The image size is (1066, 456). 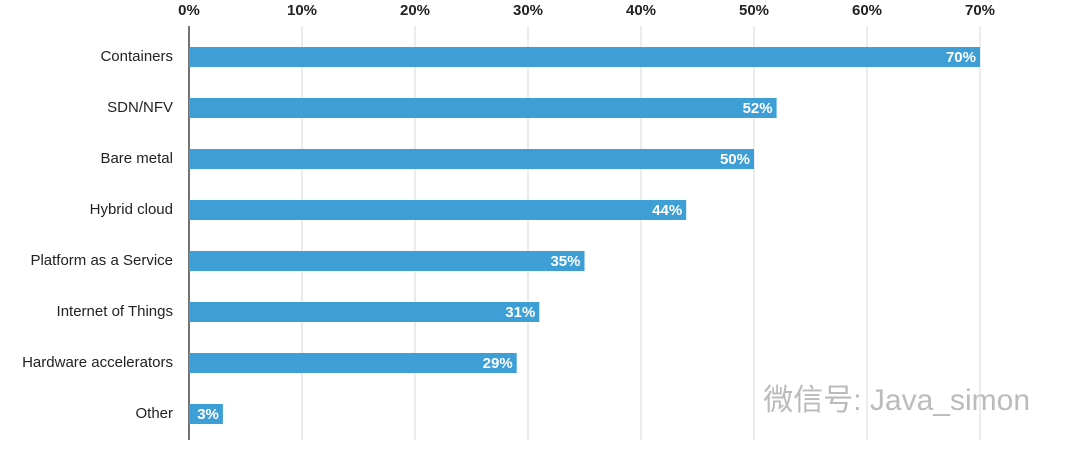 What do you see at coordinates (565, 261) in the screenshot?
I see `value-label: 35%` at bounding box center [565, 261].